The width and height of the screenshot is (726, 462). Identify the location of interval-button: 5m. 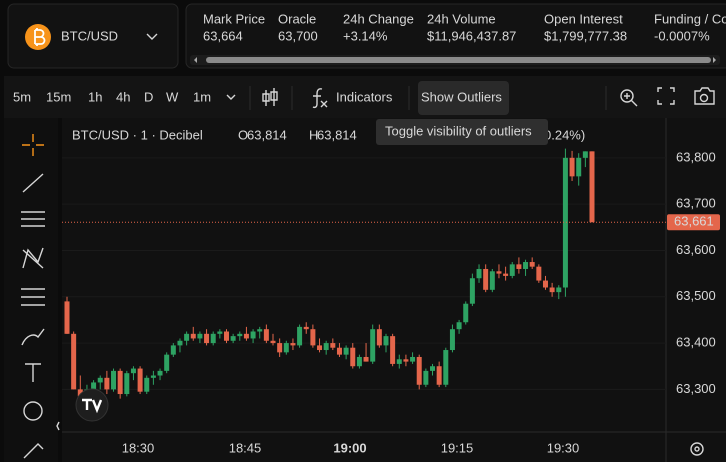
(22, 96).